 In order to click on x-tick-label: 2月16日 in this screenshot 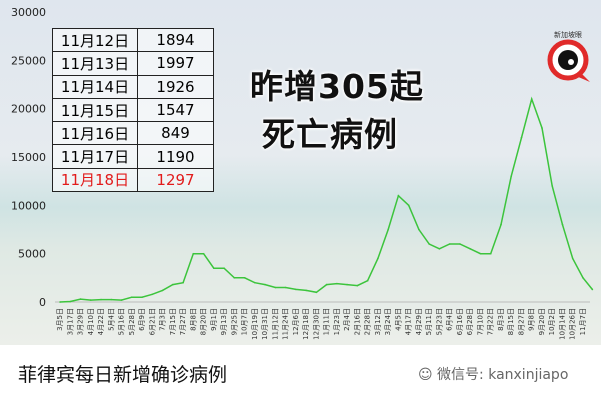, I will do `click(357, 321)`.